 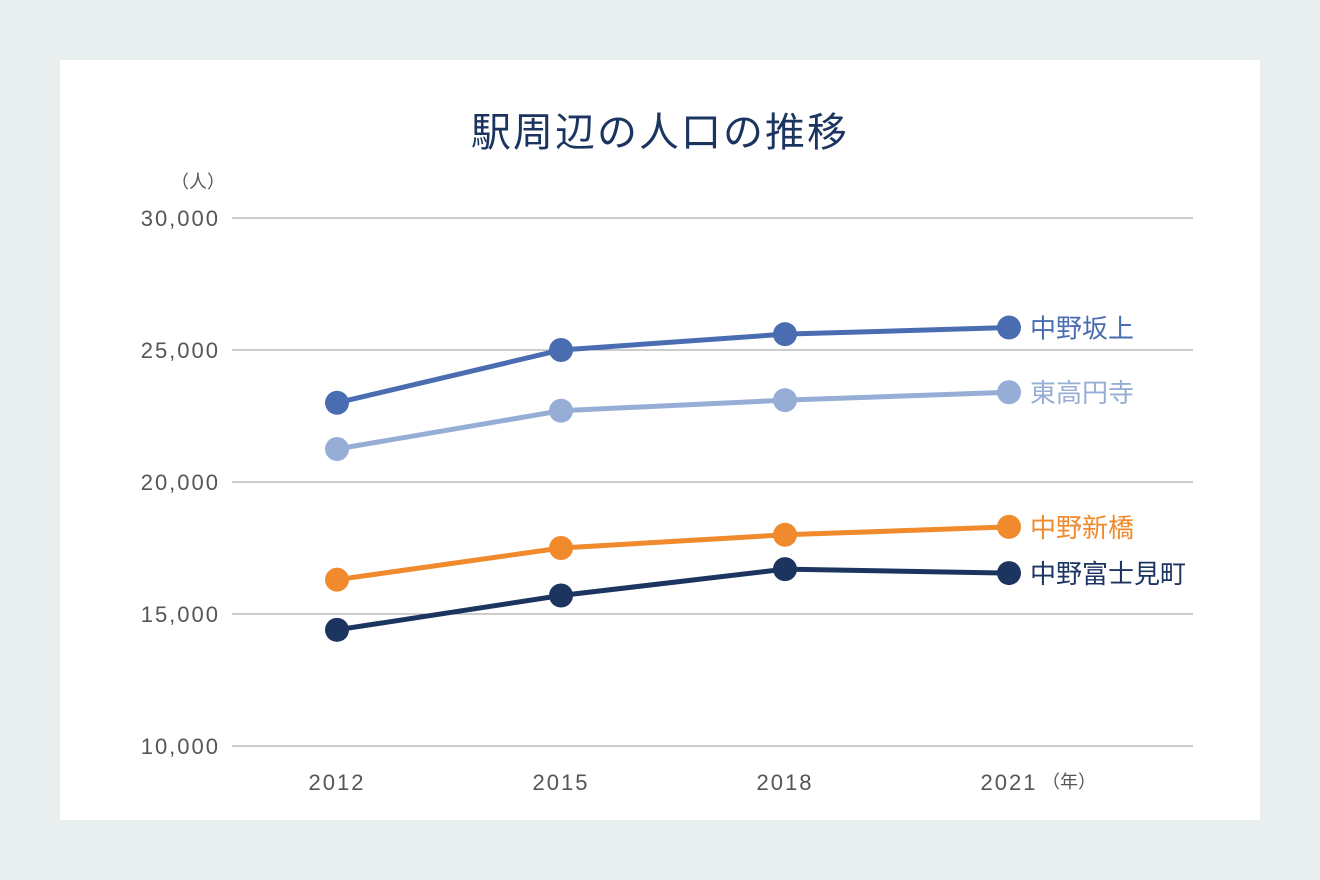 I want to click on series-label: 中野坂上, so click(x=1082, y=330).